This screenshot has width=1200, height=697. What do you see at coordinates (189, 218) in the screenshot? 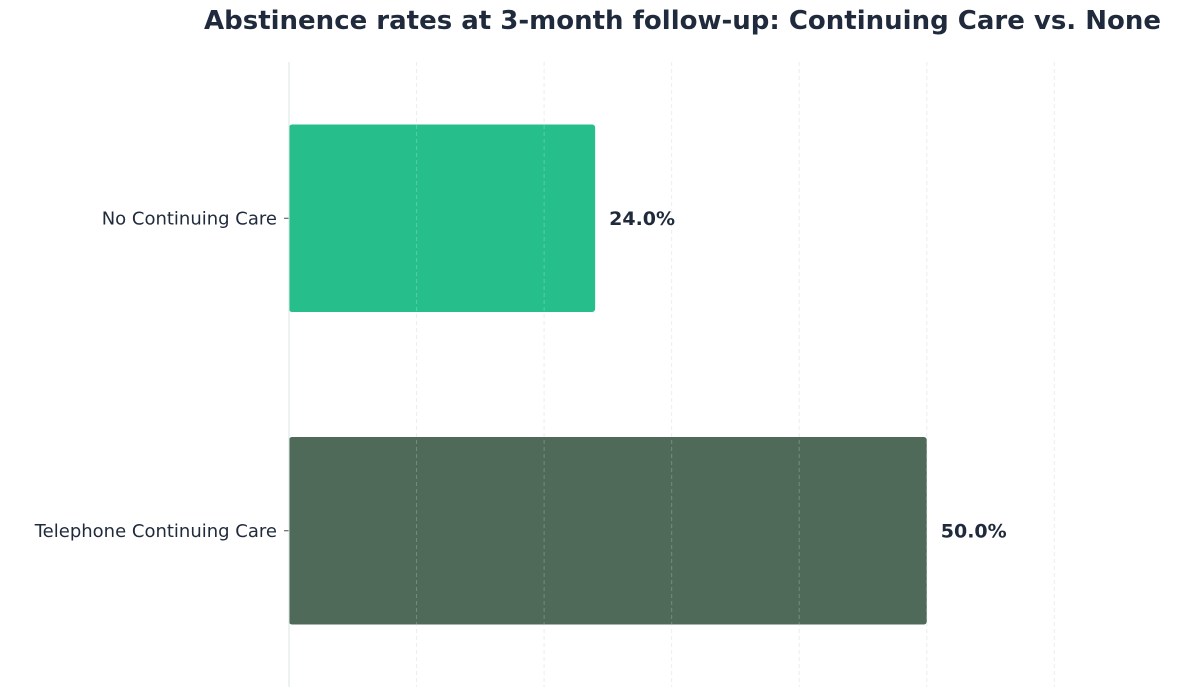
I see `category-label: No Continuing Care` at bounding box center [189, 218].